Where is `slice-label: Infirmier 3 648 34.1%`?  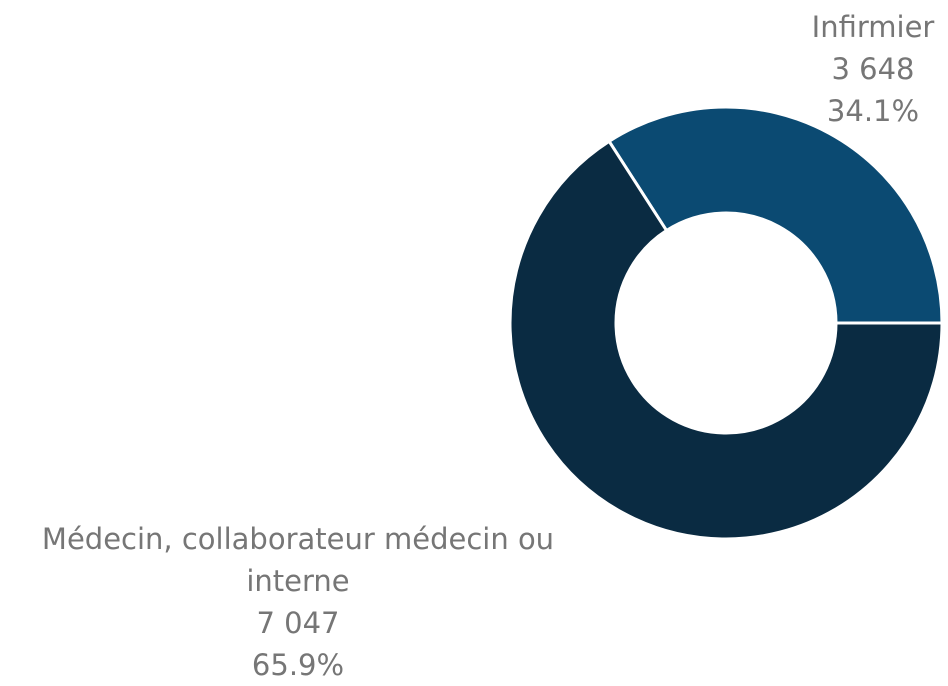
slice-label: Infirmier 3 648 34.1% is located at coordinates (868, 69).